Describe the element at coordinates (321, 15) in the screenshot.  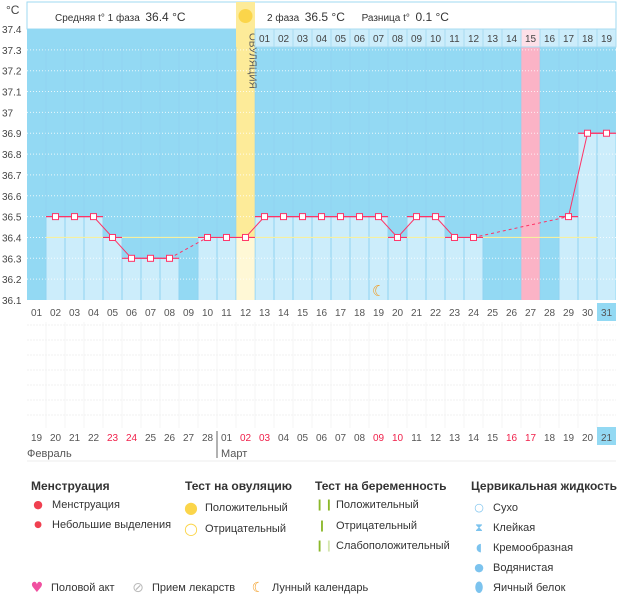
I see `header-strip` at that location.